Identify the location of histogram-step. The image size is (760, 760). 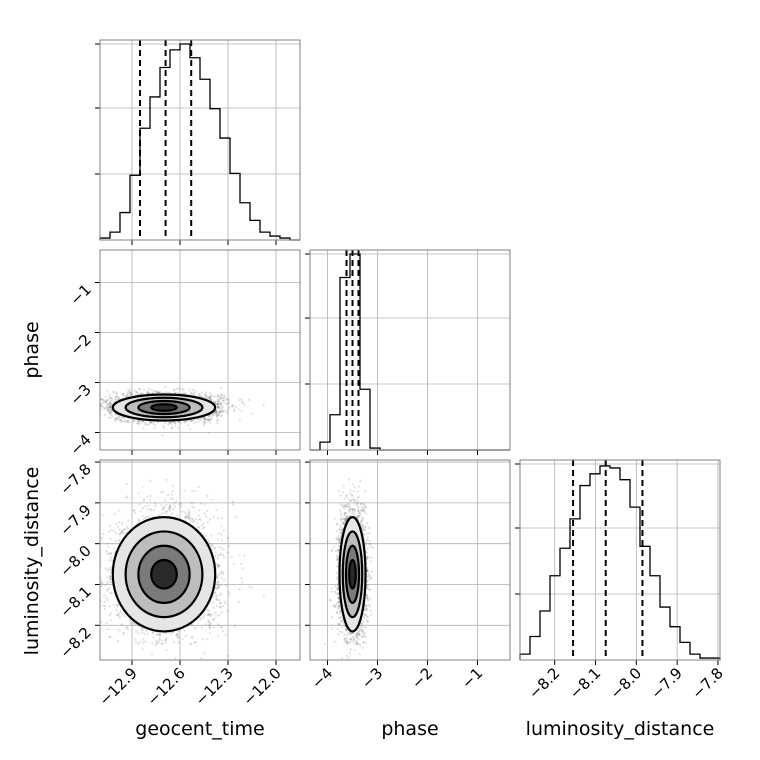
(199, 142).